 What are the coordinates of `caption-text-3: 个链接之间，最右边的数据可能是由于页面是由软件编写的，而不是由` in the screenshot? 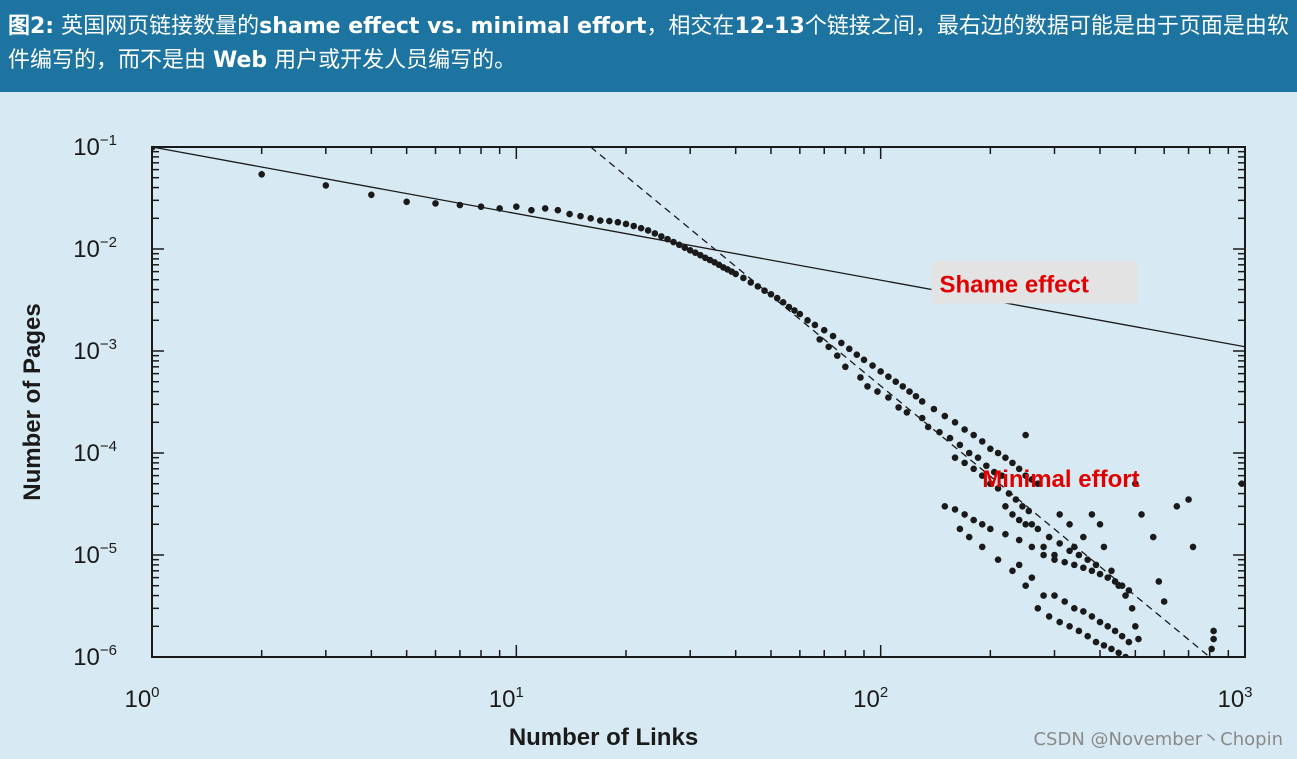 It's located at (648, 43).